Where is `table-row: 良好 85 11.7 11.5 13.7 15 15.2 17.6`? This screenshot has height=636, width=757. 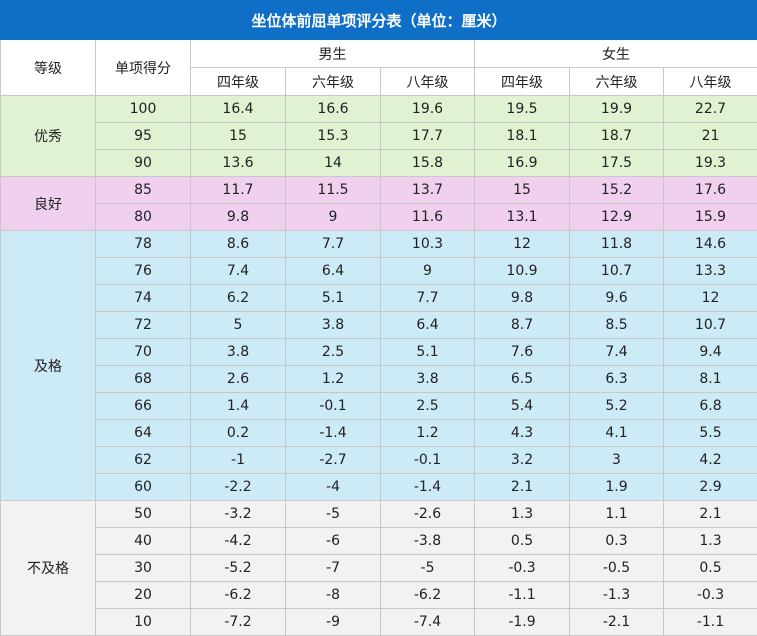 table-row: 良好 85 11.7 11.5 13.7 15 15.2 17.6 is located at coordinates (378, 203).